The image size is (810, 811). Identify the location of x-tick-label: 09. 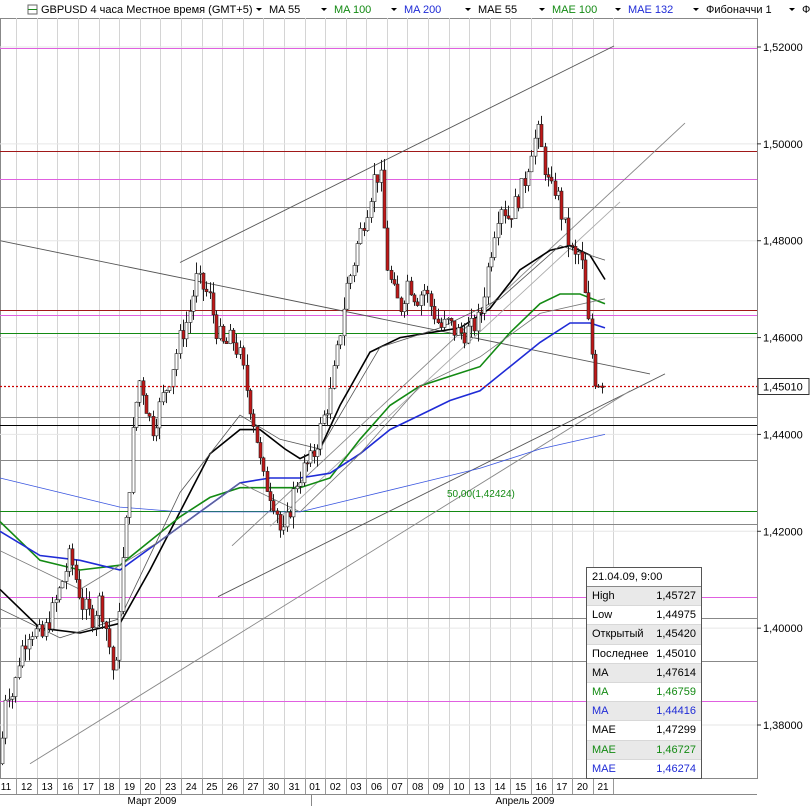
(439, 787).